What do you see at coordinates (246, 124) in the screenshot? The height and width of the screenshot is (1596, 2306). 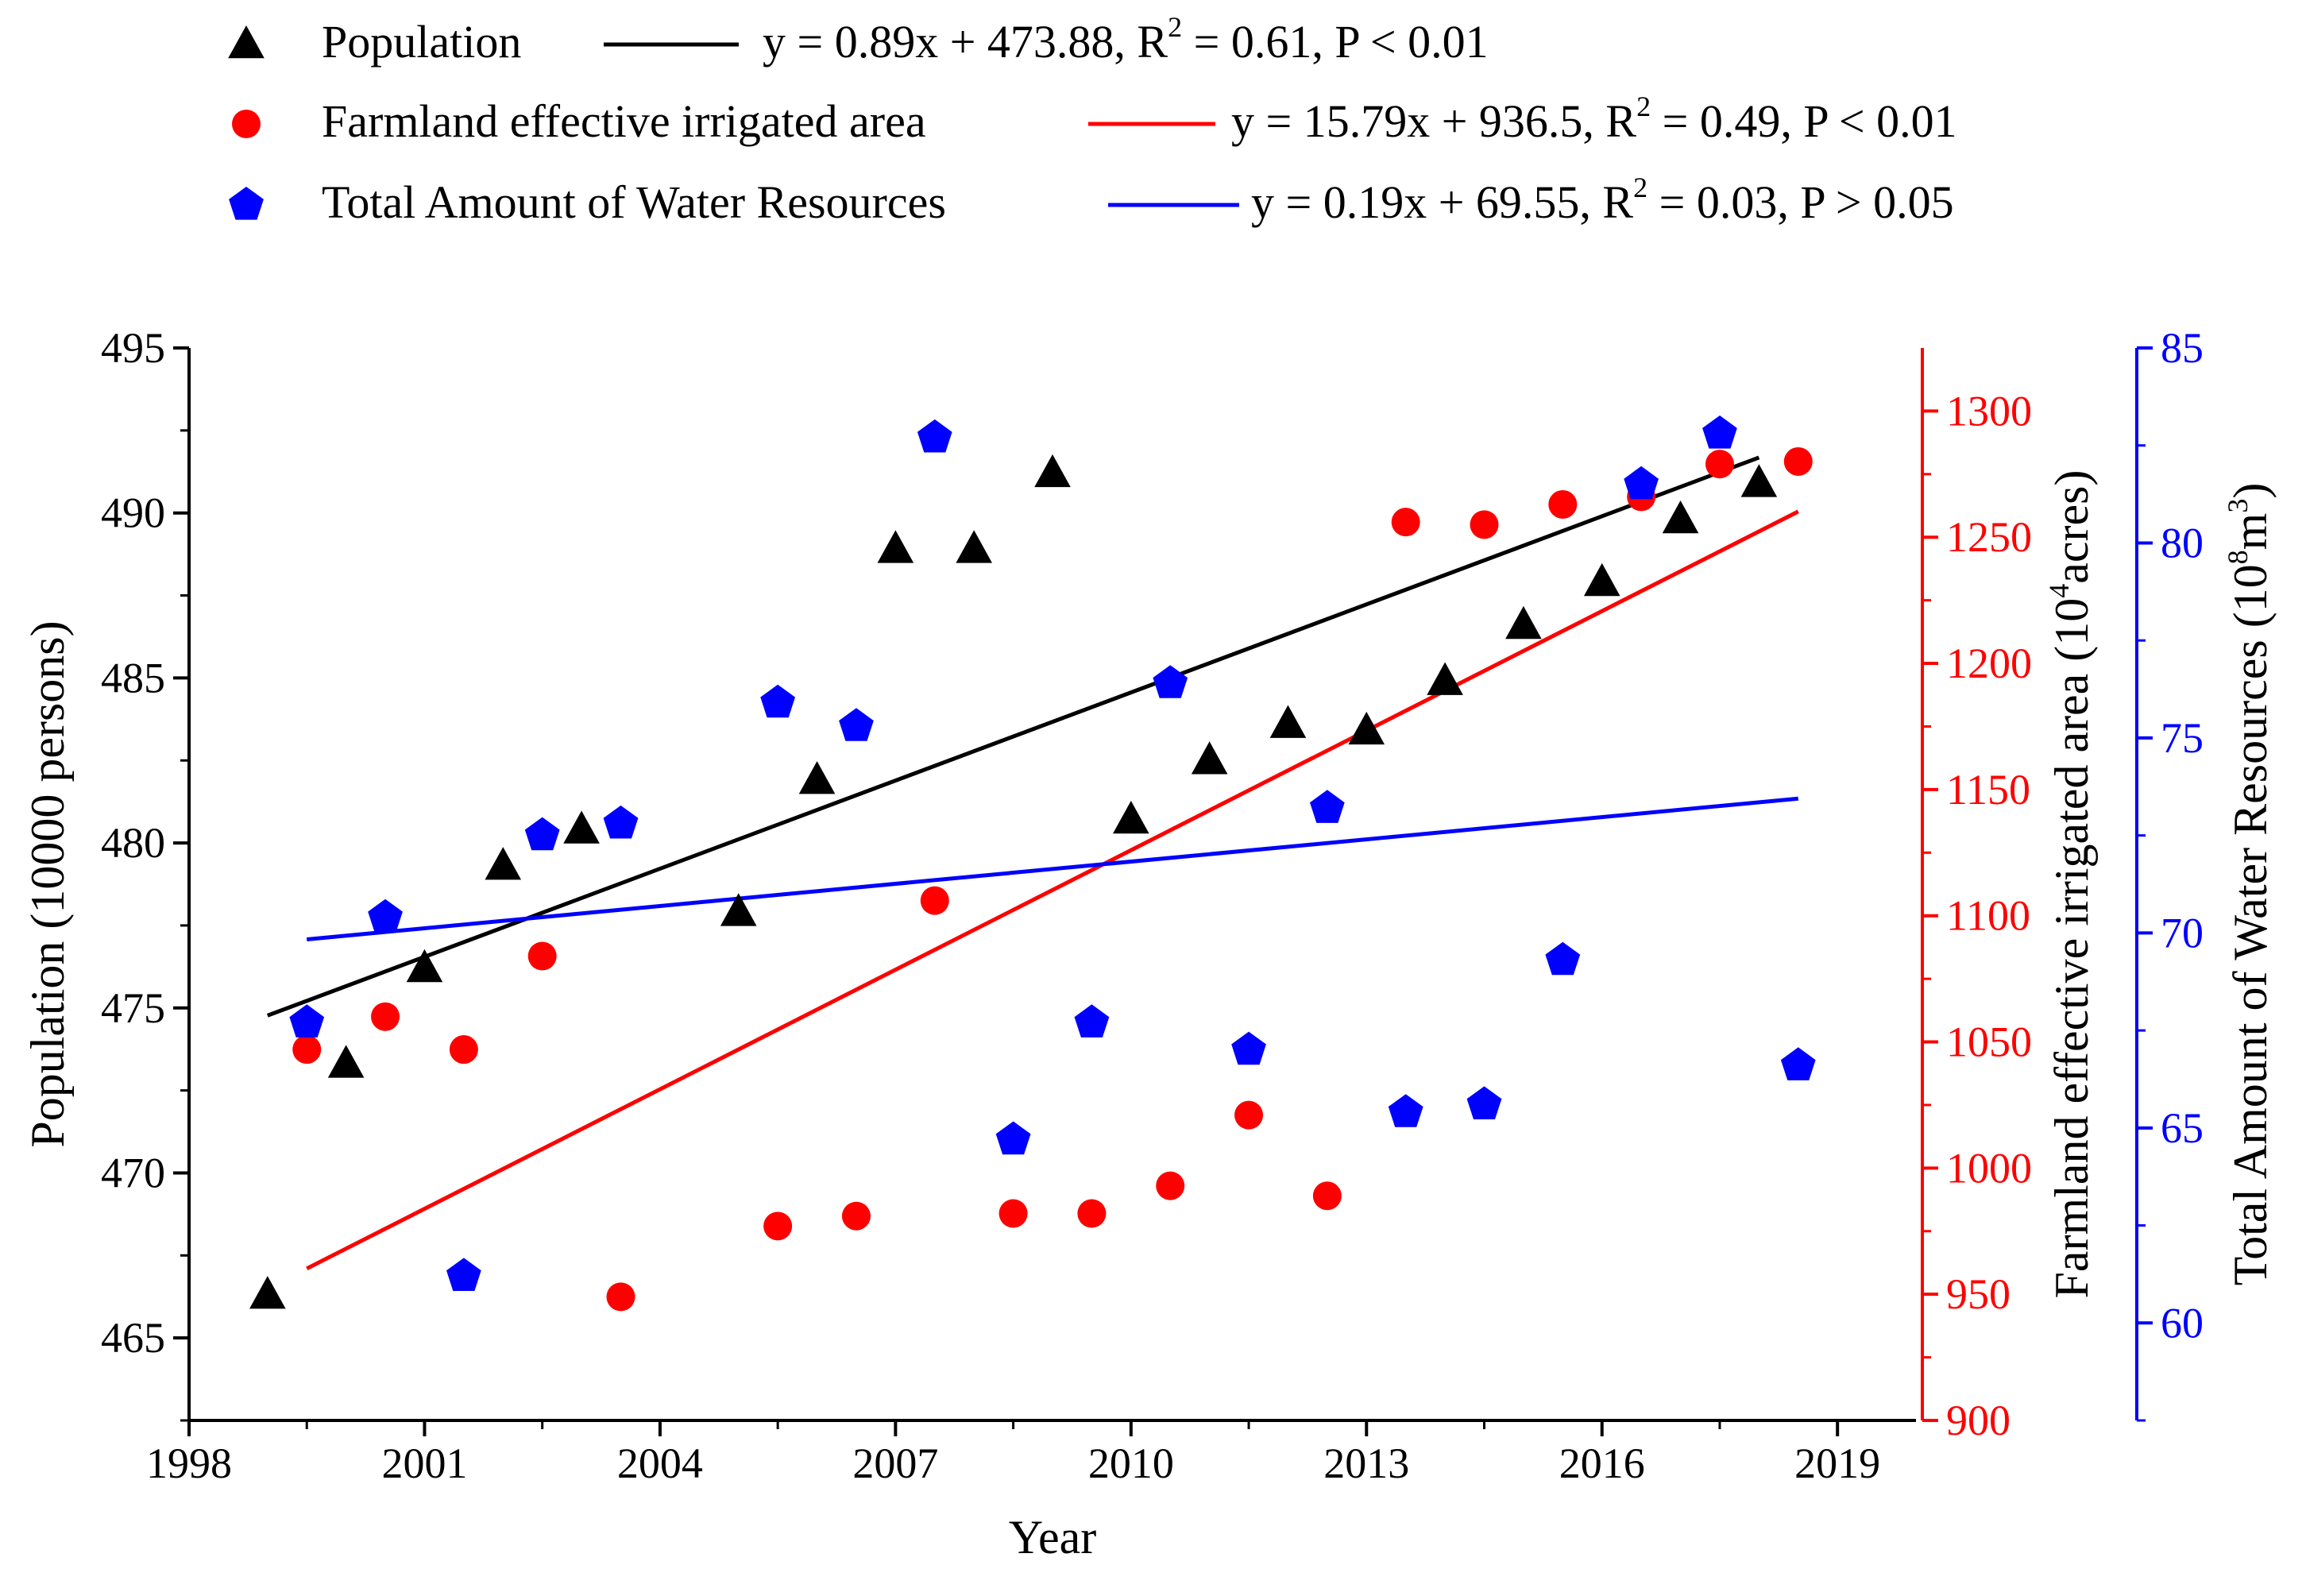 I see `legend-circle-icon` at bounding box center [246, 124].